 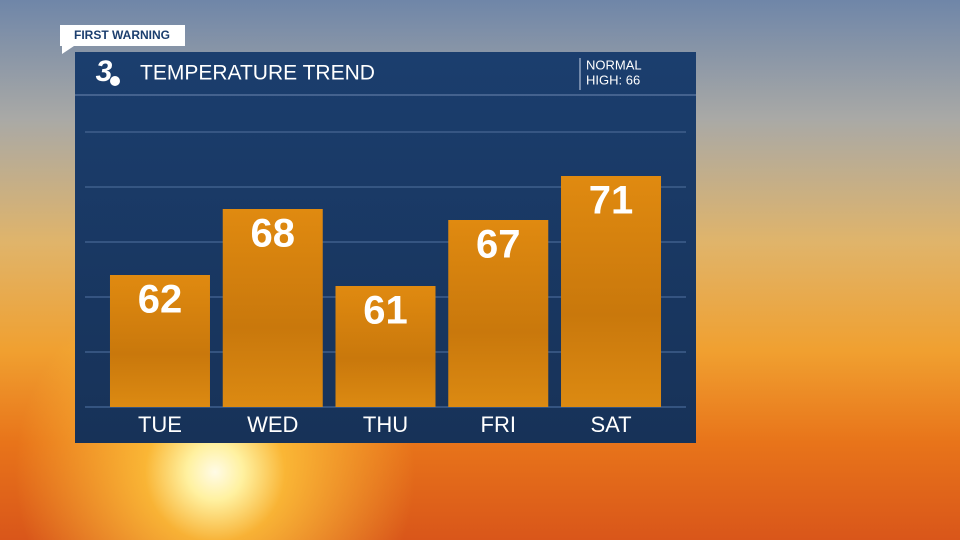 What do you see at coordinates (611, 201) in the screenshot?
I see `value-label: 71` at bounding box center [611, 201].